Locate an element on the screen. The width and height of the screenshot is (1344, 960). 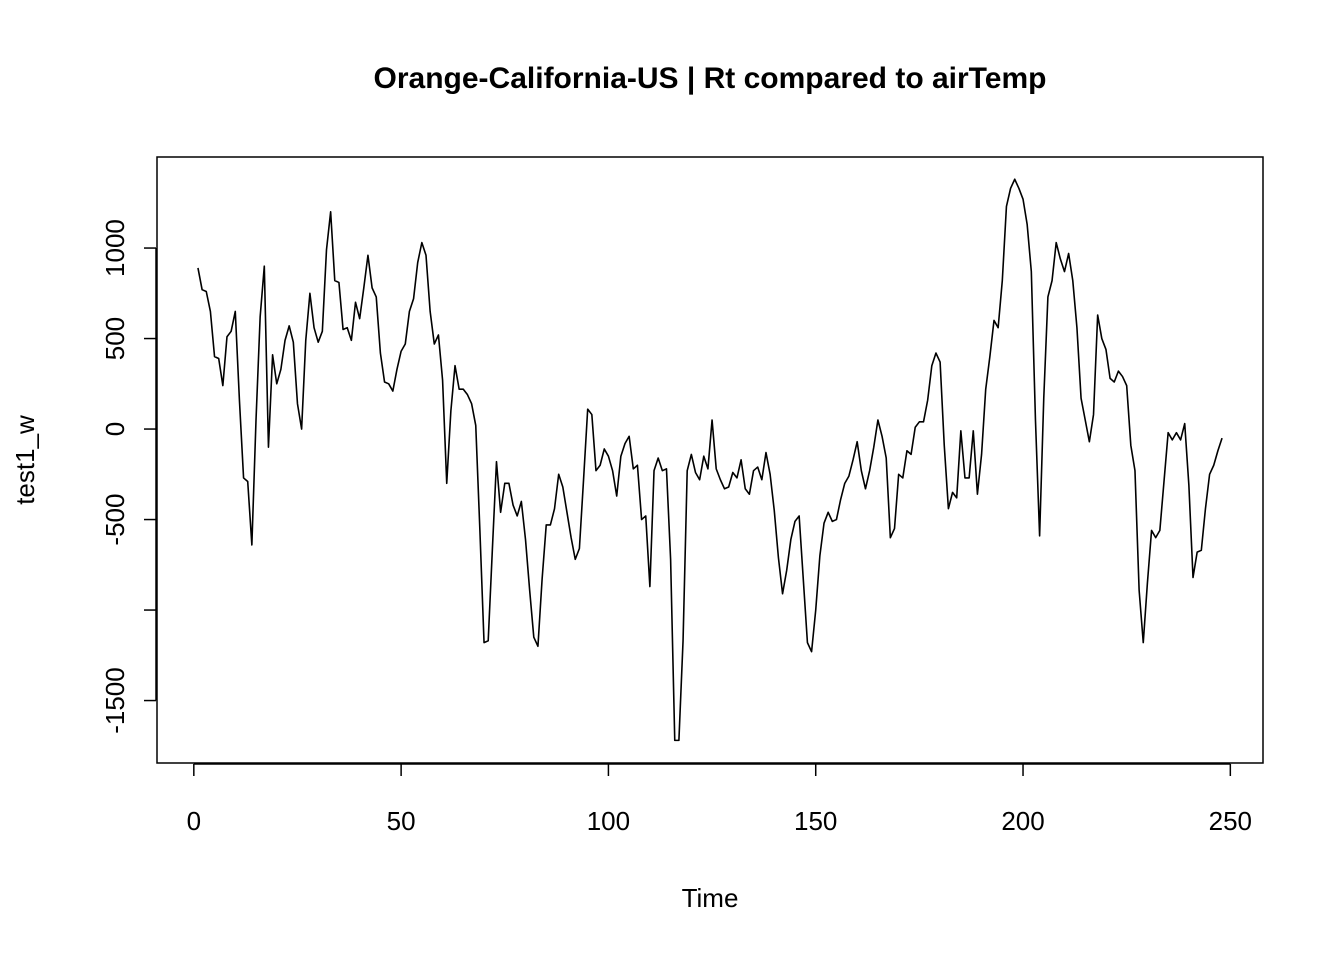
y-tick-label: 500 is located at coordinates (115, 338).